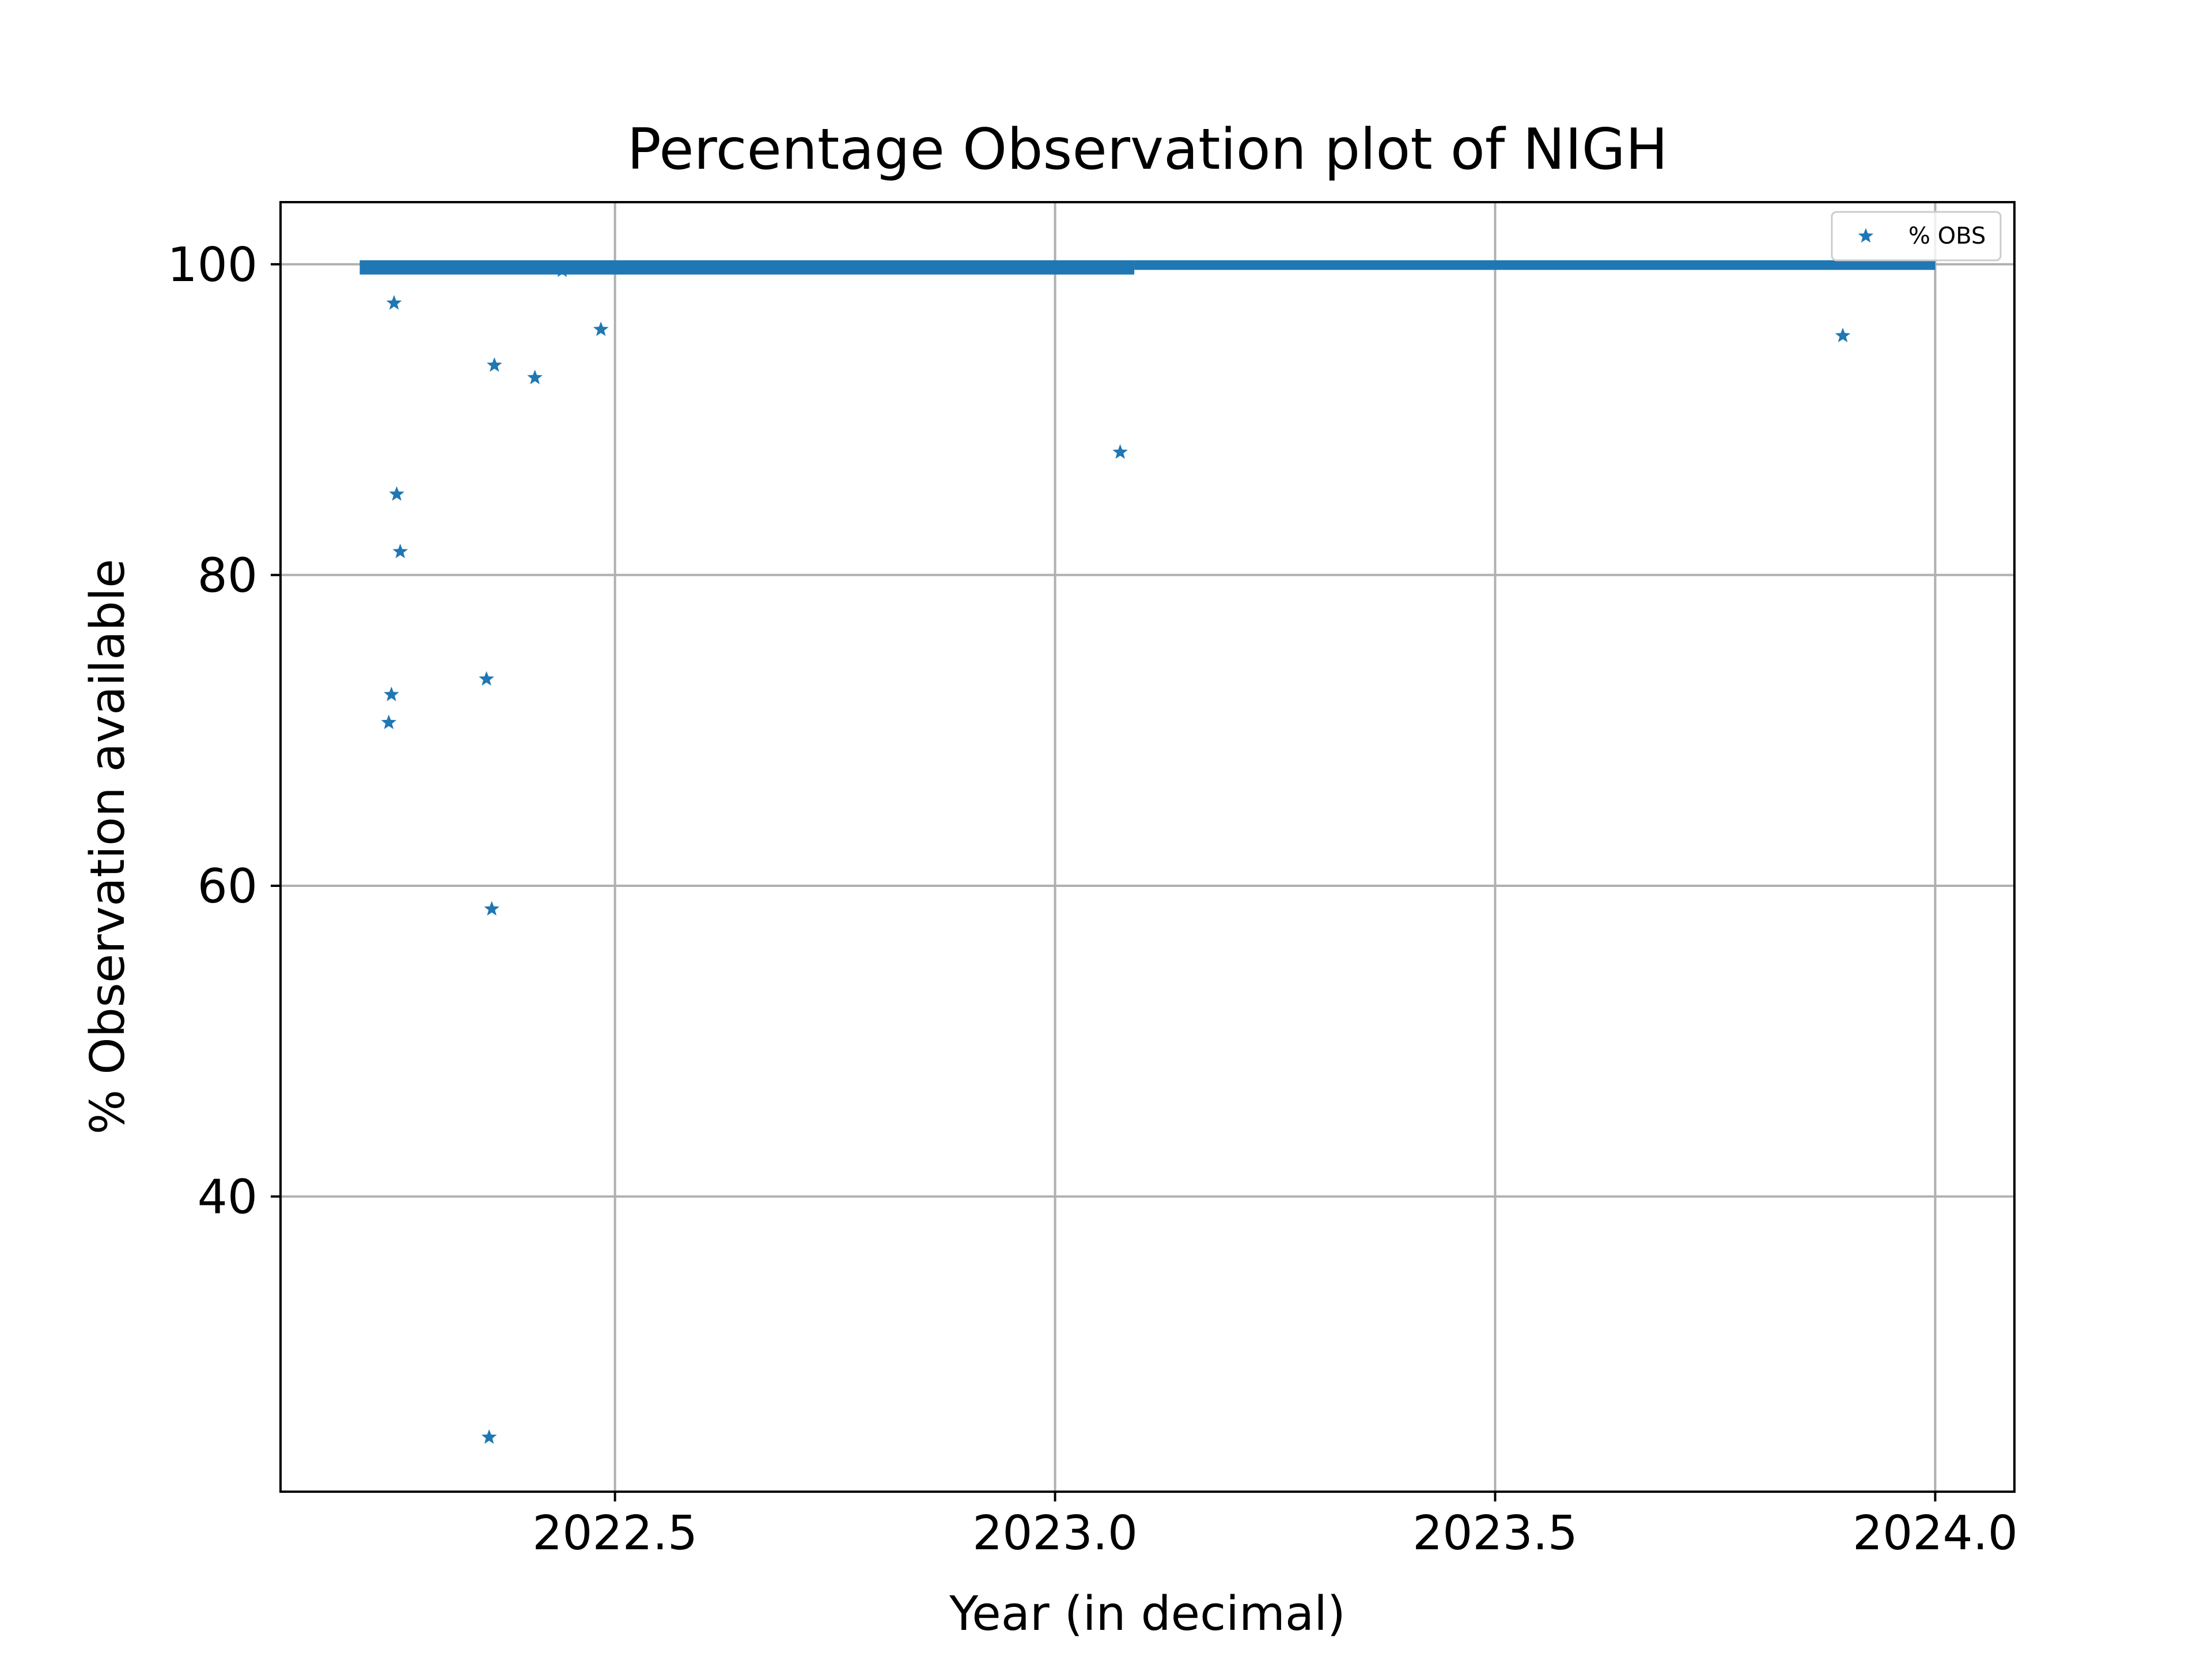 The width and height of the screenshot is (2212, 1661). I want to click on y-tick-label: 80, so click(227, 575).